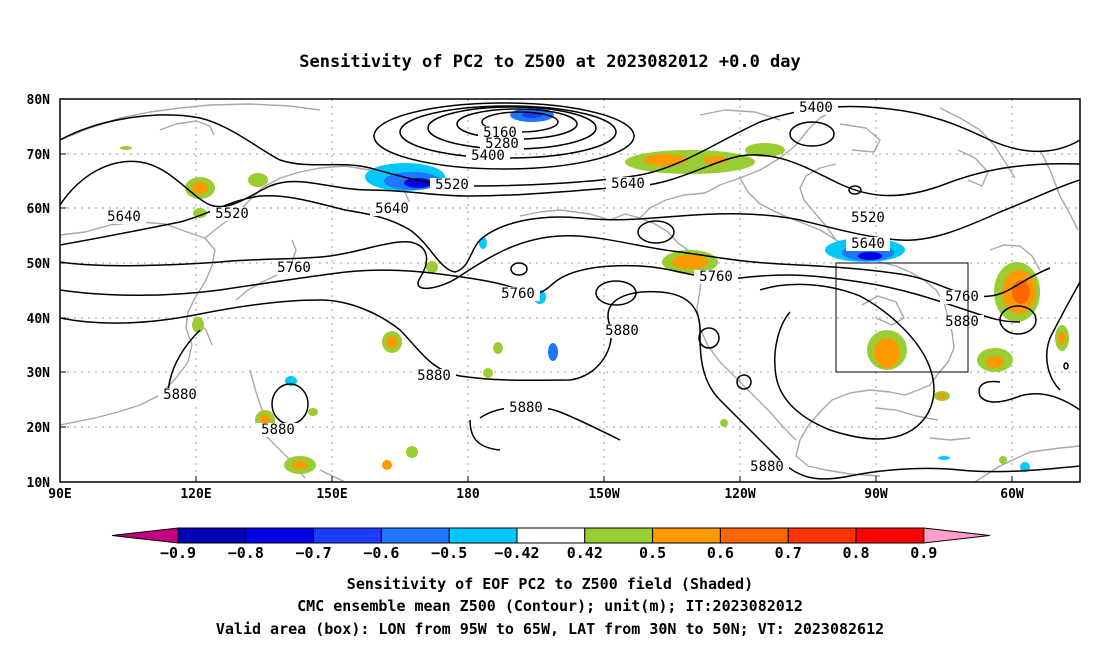 The image size is (1100, 650). Describe the element at coordinates (246, 553) in the screenshot. I see `colorbar-label: −0.8` at that location.